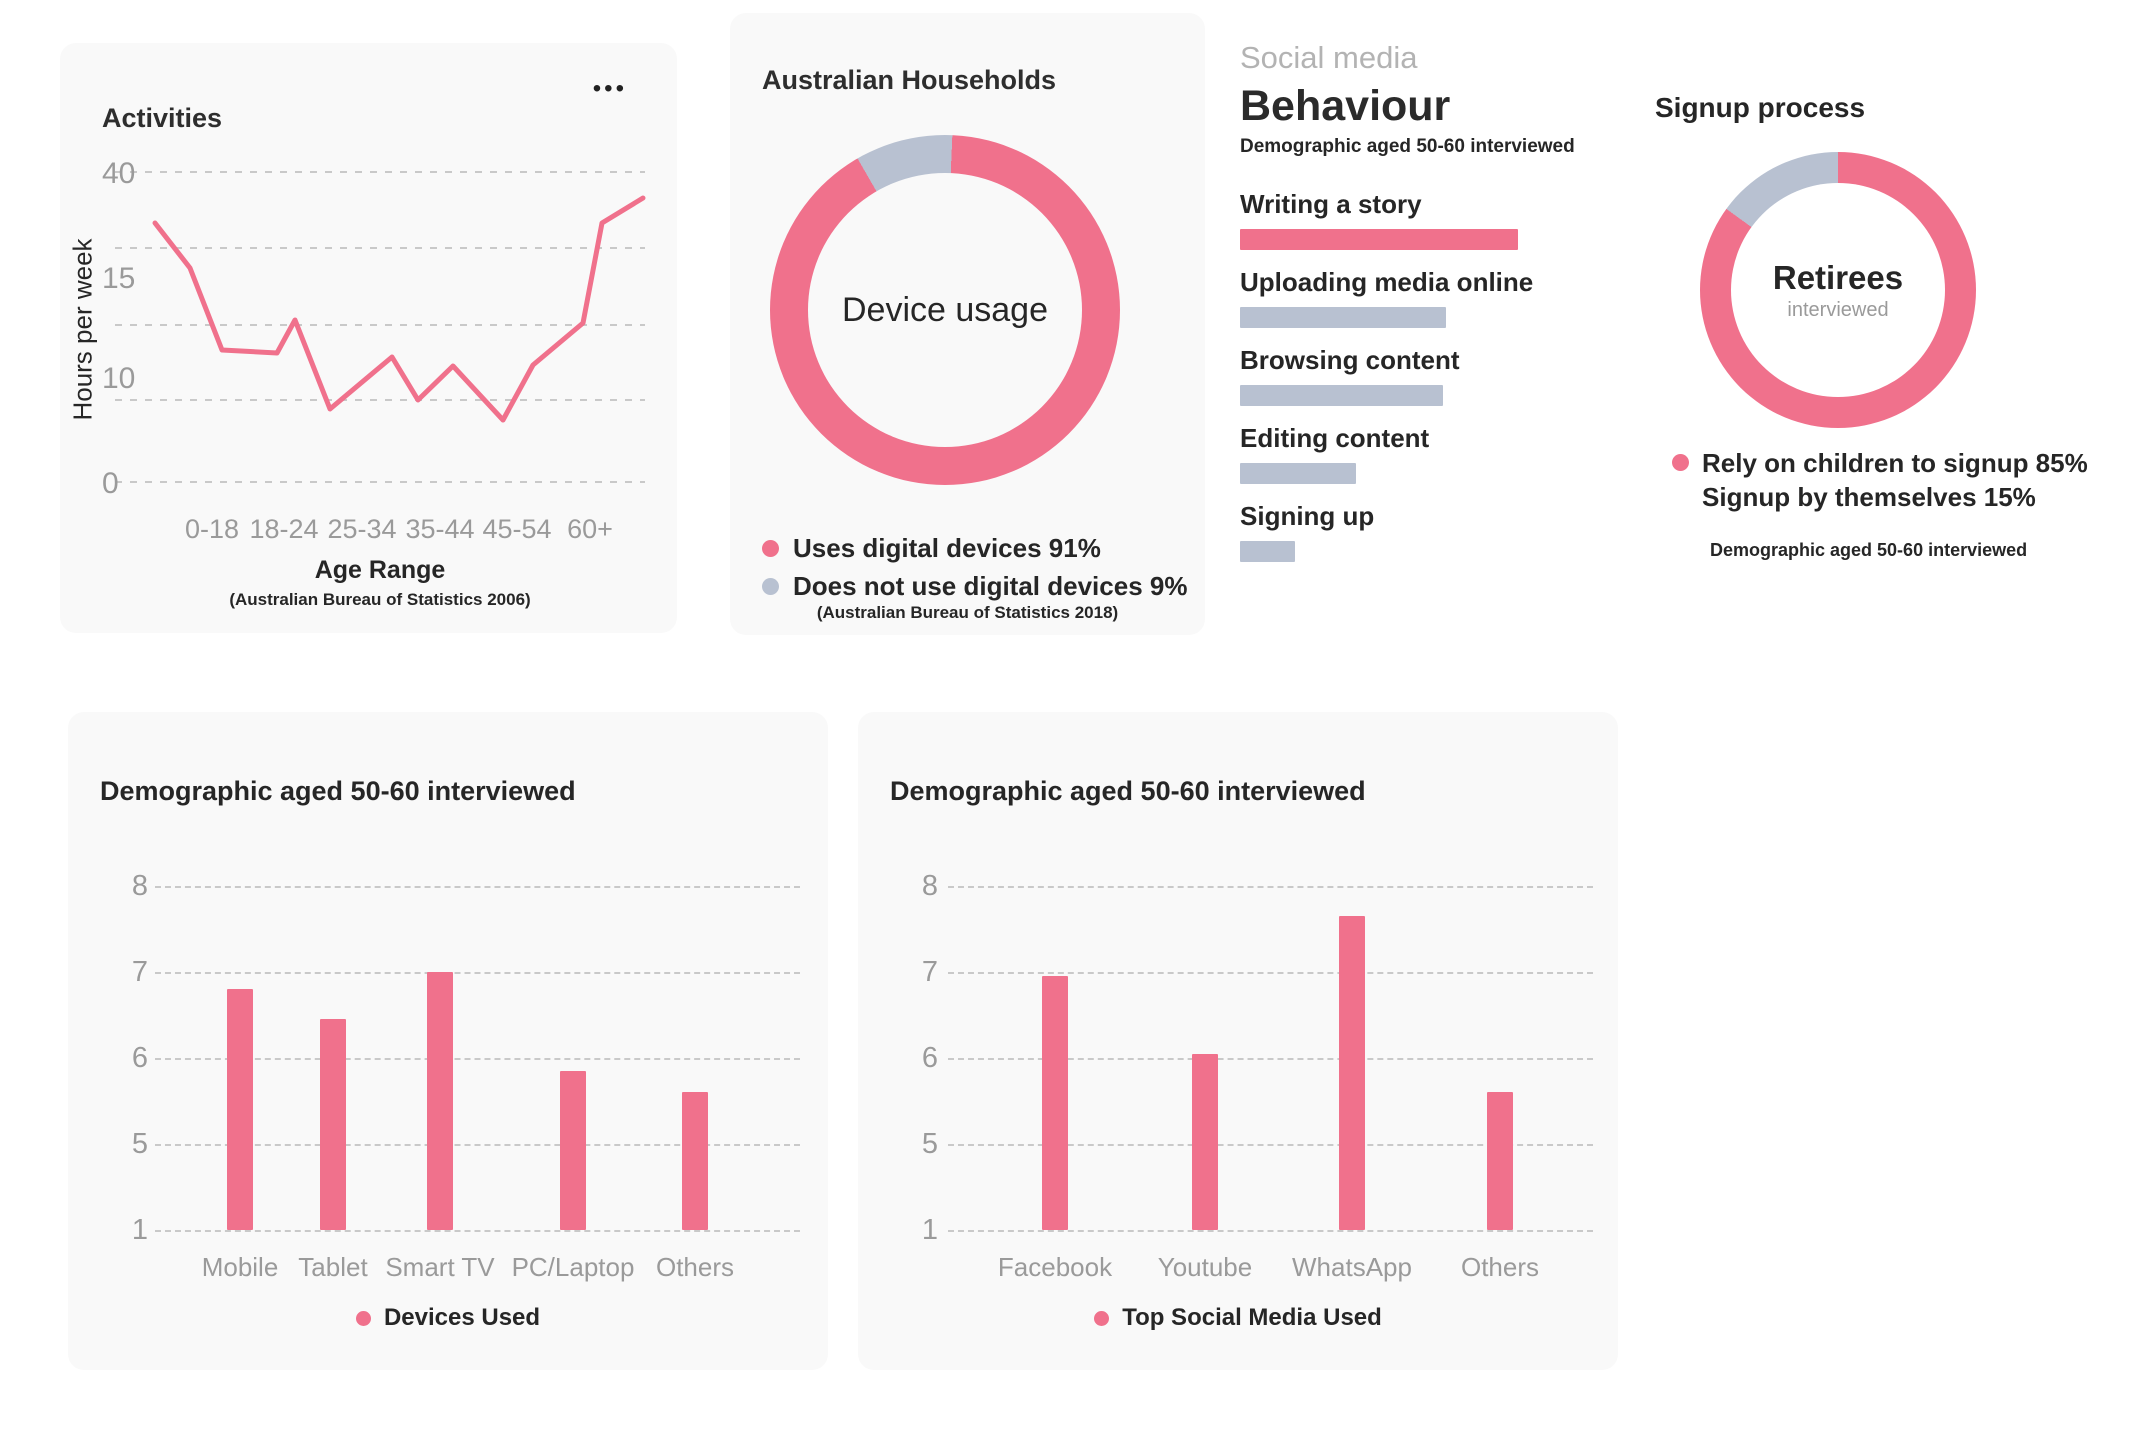 The width and height of the screenshot is (2146, 1430). What do you see at coordinates (573, 1267) in the screenshot?
I see `x-category-label: PC/Laptop` at bounding box center [573, 1267].